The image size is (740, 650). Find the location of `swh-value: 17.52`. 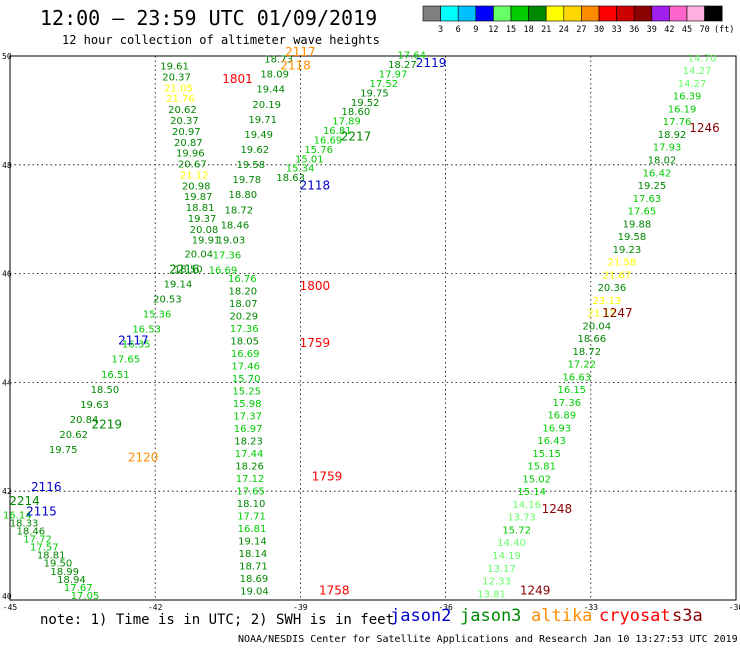

swh-value: 17.52 is located at coordinates (383, 84).